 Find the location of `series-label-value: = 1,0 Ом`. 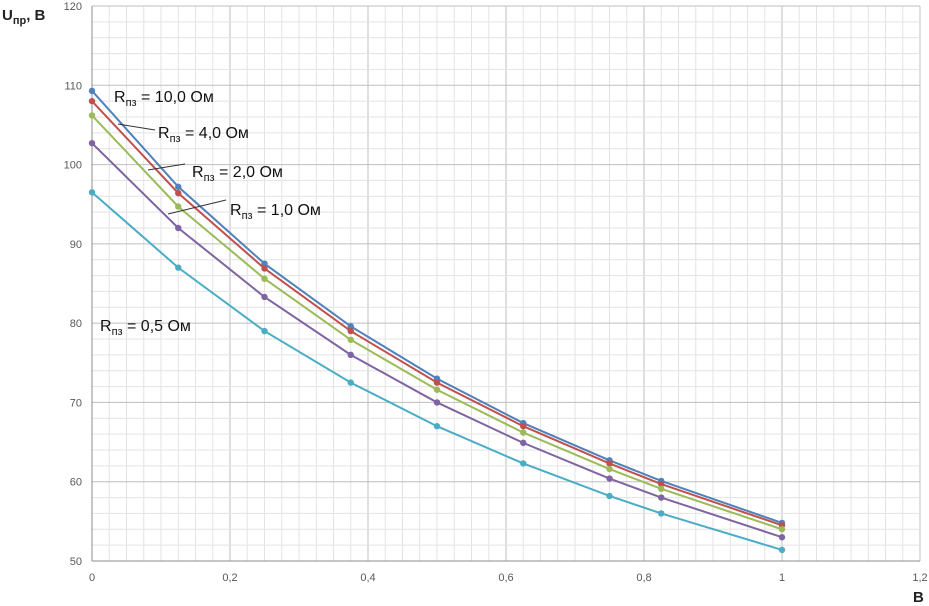

series-label-value: = 1,0 Ом is located at coordinates (287, 210).